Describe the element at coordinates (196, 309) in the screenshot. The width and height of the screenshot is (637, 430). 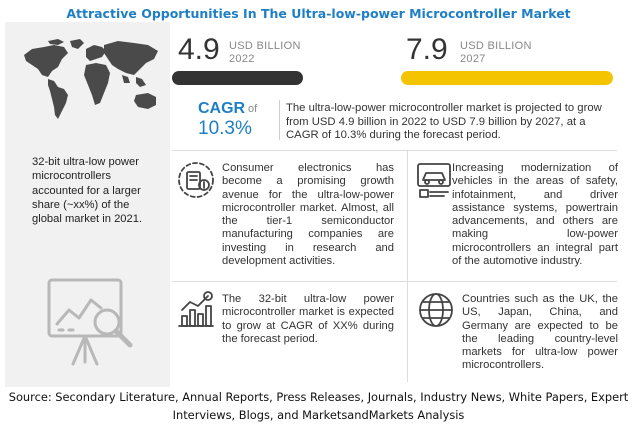
I see `growth-chart-dollar-icon` at that location.